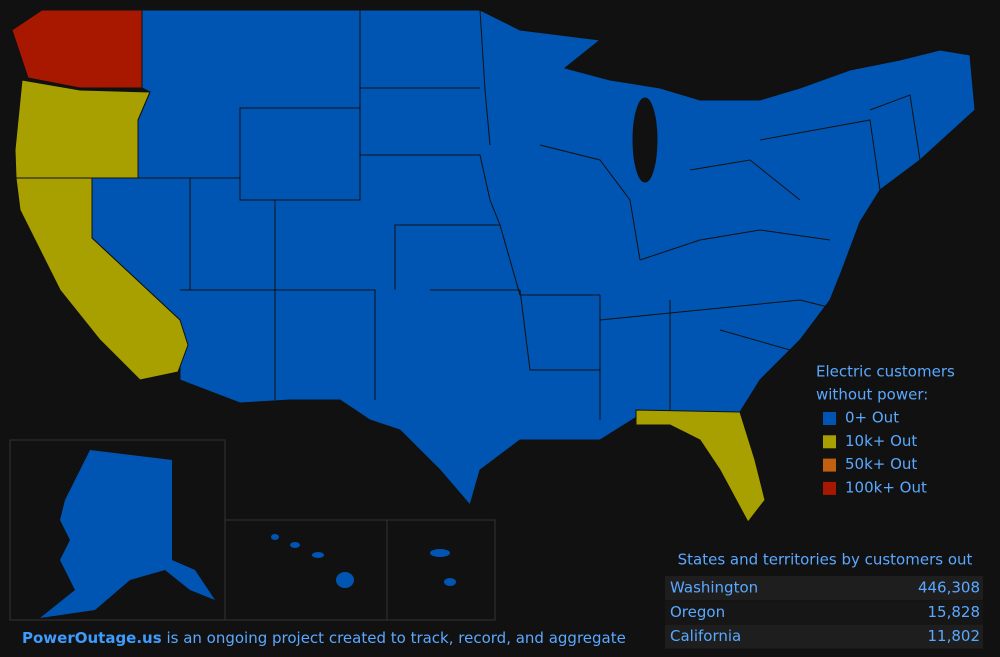  What do you see at coordinates (949, 588) in the screenshot?
I see `customers-out: 446,308` at bounding box center [949, 588].